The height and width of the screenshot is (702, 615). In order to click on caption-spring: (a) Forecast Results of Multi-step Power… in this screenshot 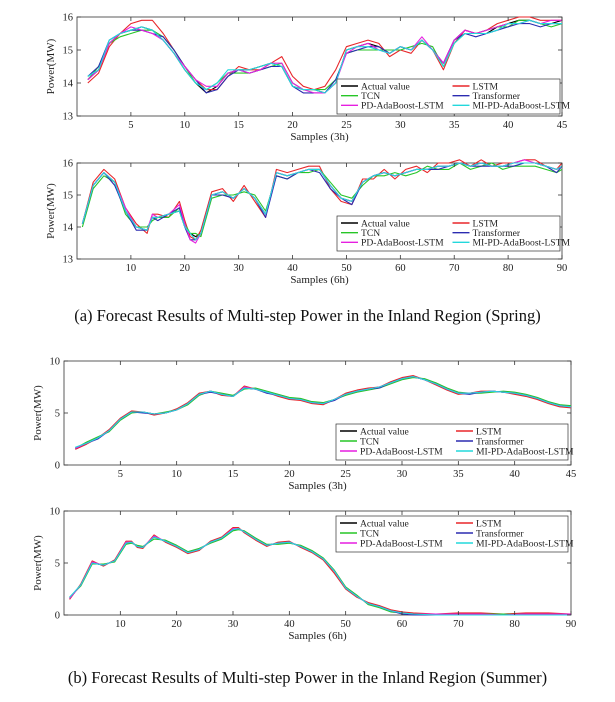, I will do `click(307, 315)`.